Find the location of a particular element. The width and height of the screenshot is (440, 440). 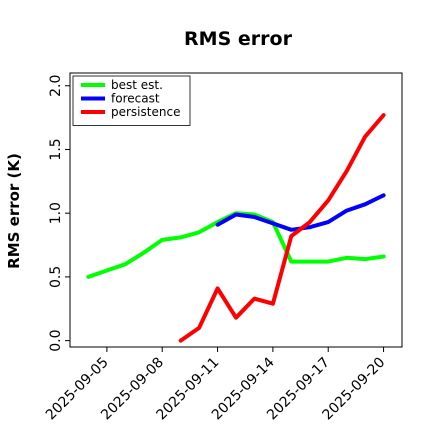

y-tick-label: 2.0 is located at coordinates (56, 86).